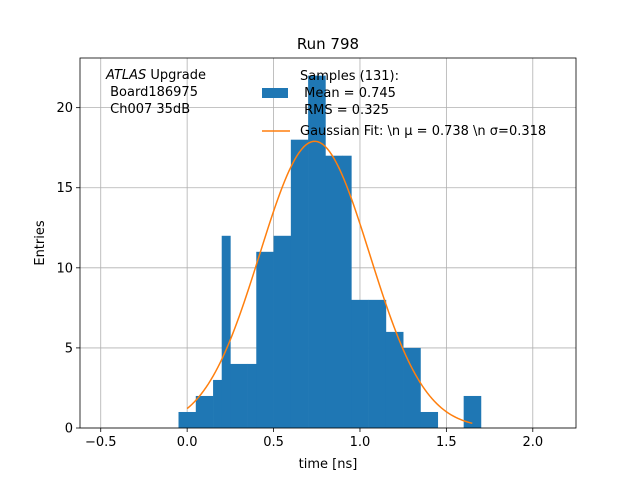 Image resolution: width=640 pixels, height=480 pixels. I want to click on y-tick-label: 15, so click(64, 188).